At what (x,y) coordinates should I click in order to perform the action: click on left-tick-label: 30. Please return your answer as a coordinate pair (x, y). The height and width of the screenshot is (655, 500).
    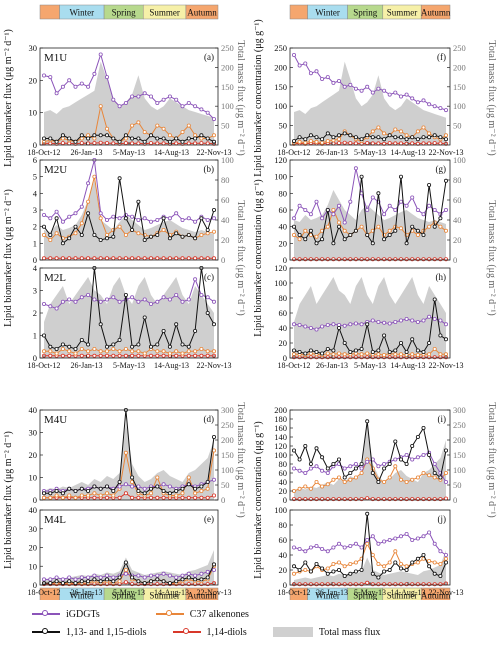
    Looking at the image, I should click on (33, 433).